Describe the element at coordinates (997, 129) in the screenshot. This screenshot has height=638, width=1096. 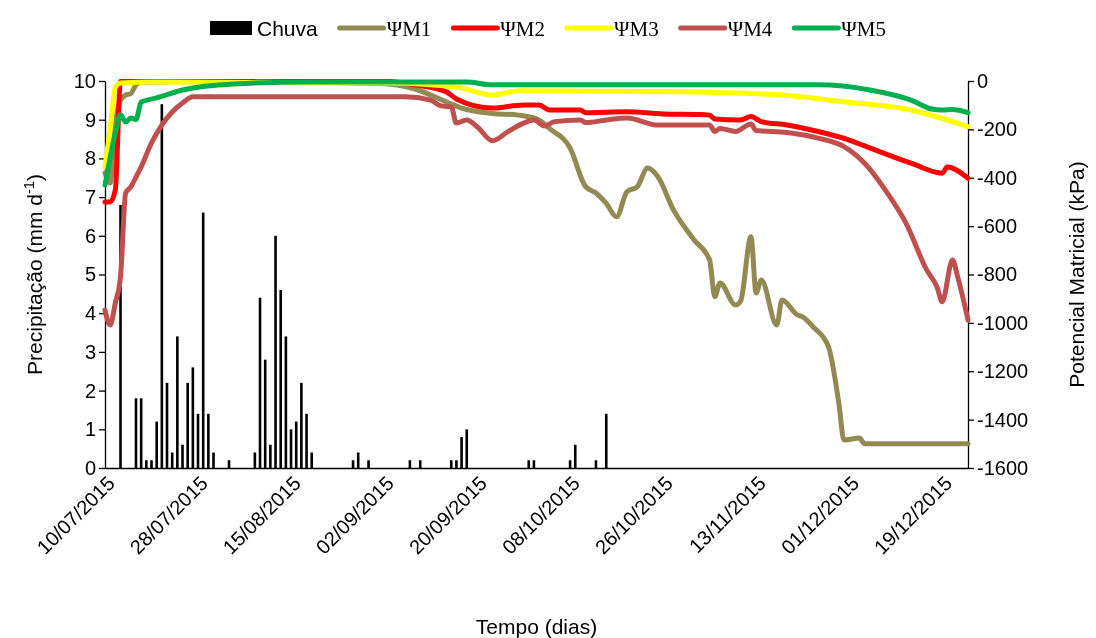
I see `y2-tick-label: -200` at that location.